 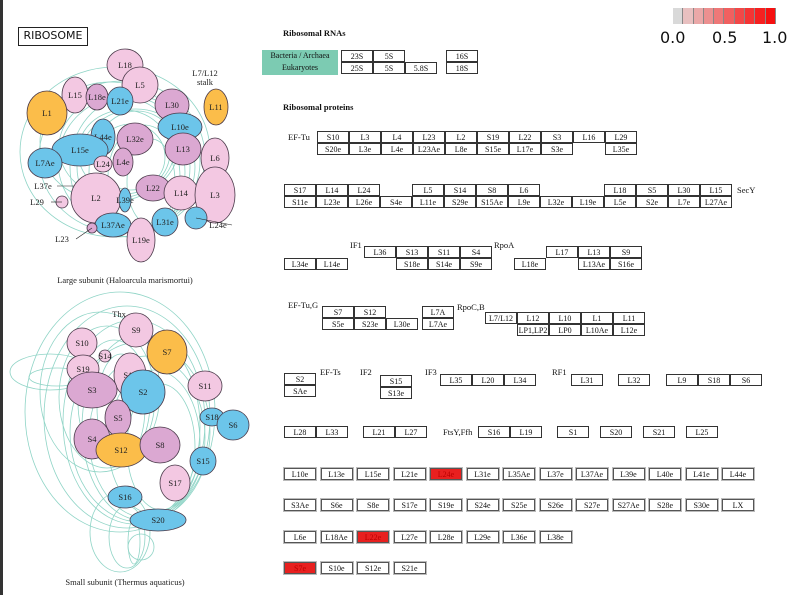 What do you see at coordinates (620, 190) in the screenshot?
I see `gene-box-l18: L18` at bounding box center [620, 190].